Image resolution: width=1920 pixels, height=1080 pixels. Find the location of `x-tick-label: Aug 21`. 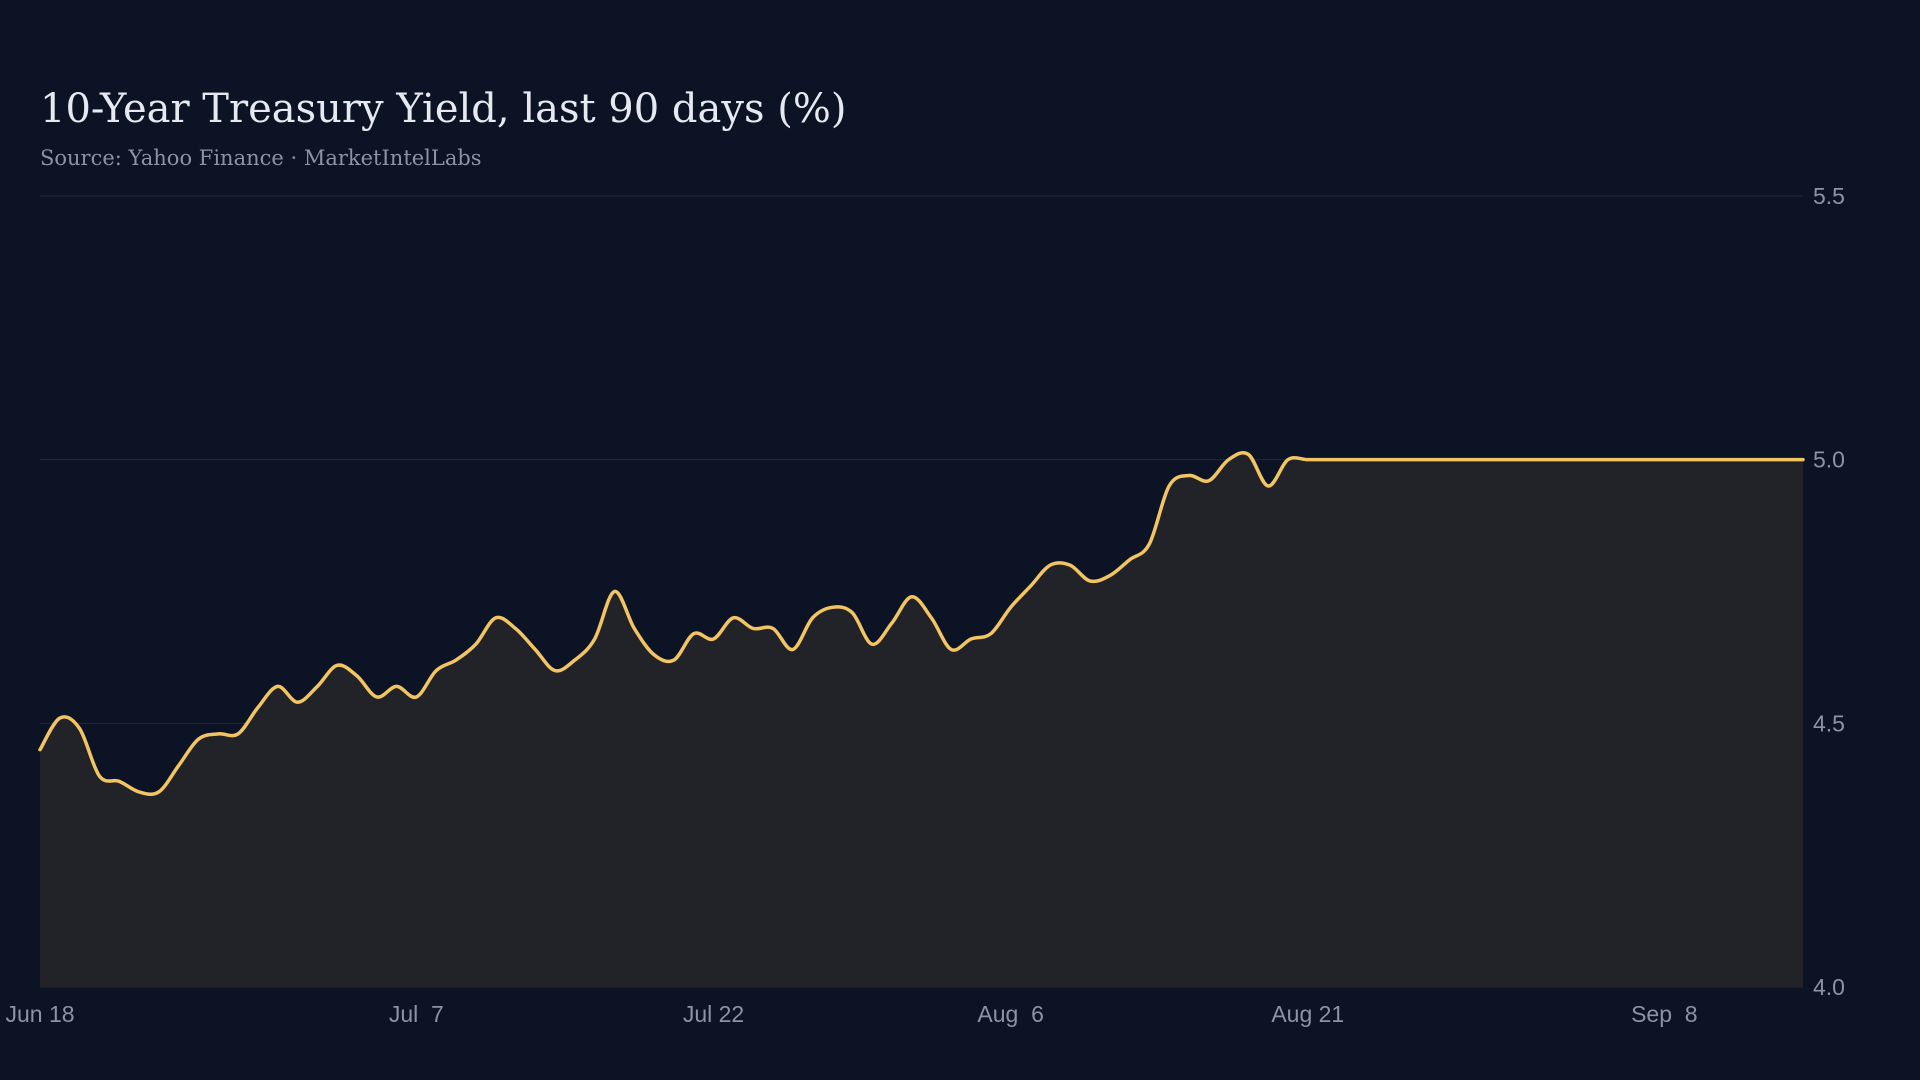

x-tick-label: Aug 21 is located at coordinates (1307, 1014).